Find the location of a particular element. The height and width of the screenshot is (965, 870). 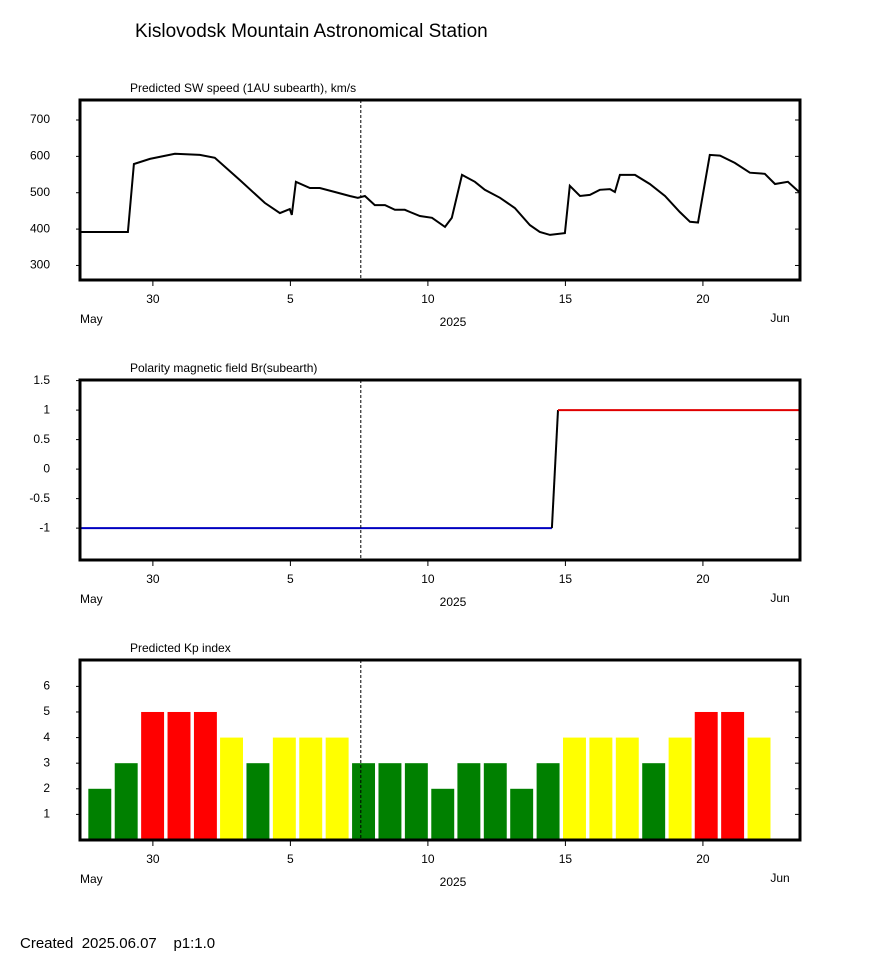

y-tick-label: 500 is located at coordinates (40, 192).